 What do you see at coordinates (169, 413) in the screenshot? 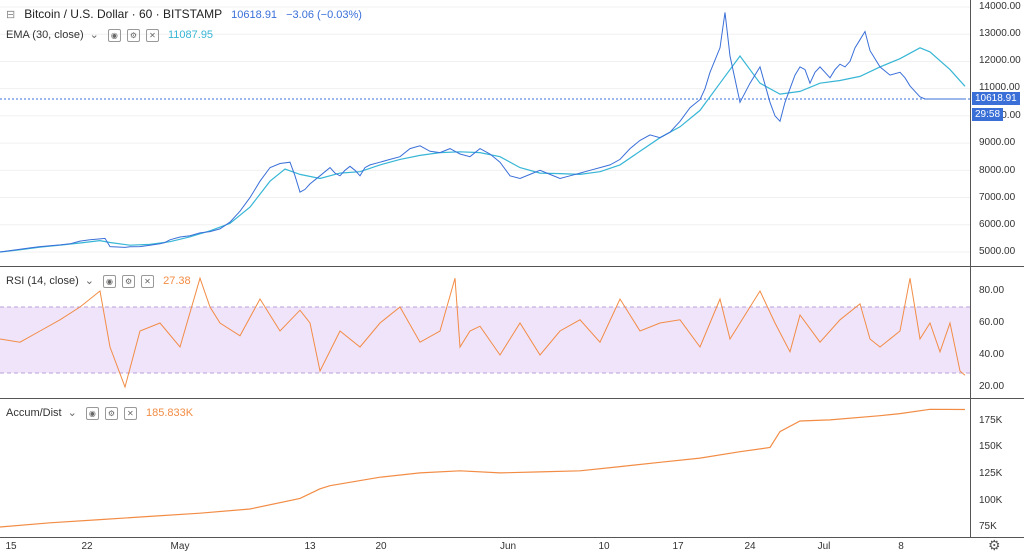
I see `ad-value: 185.833K` at bounding box center [169, 413].